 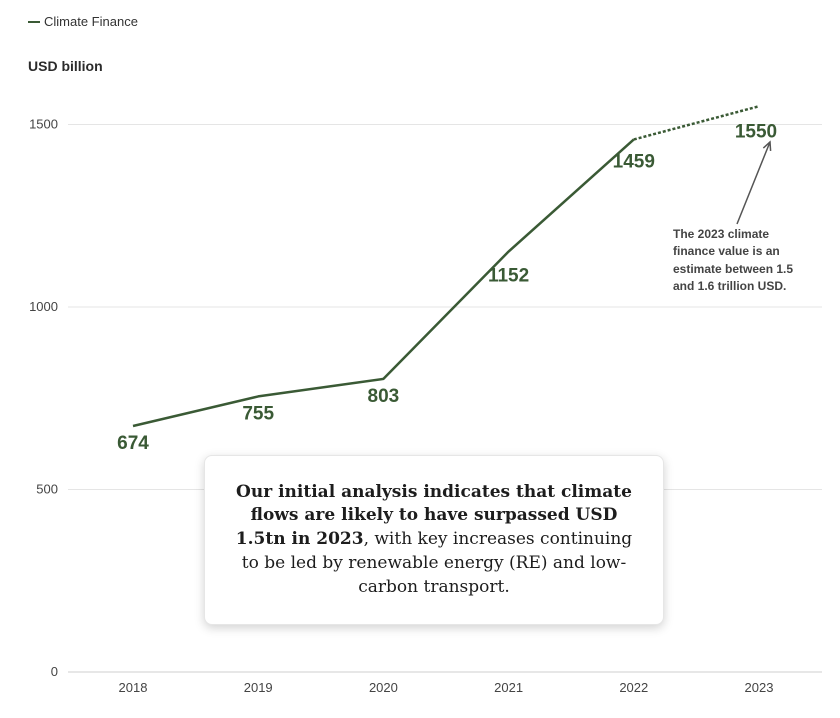 I want to click on legend-swatch, so click(x=34, y=21).